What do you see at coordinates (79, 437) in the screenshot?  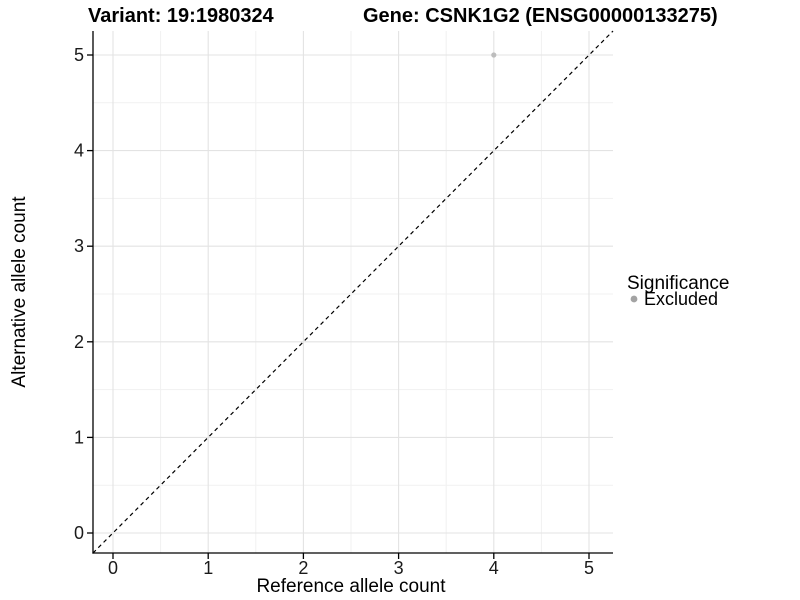 I see `y-tick-label: 1` at bounding box center [79, 437].